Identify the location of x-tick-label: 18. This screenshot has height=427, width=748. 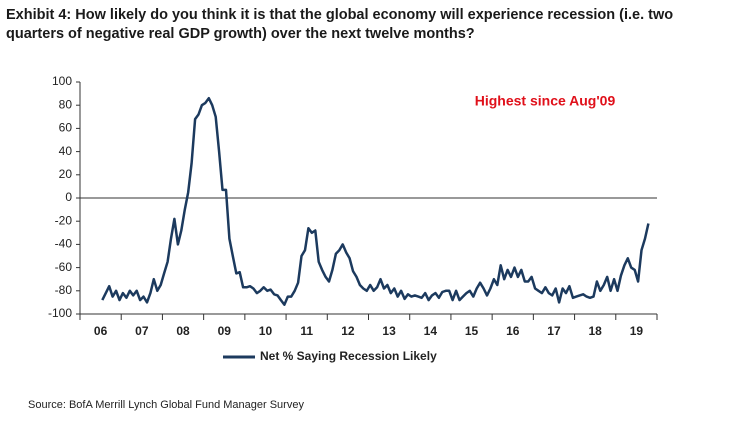
(595, 331).